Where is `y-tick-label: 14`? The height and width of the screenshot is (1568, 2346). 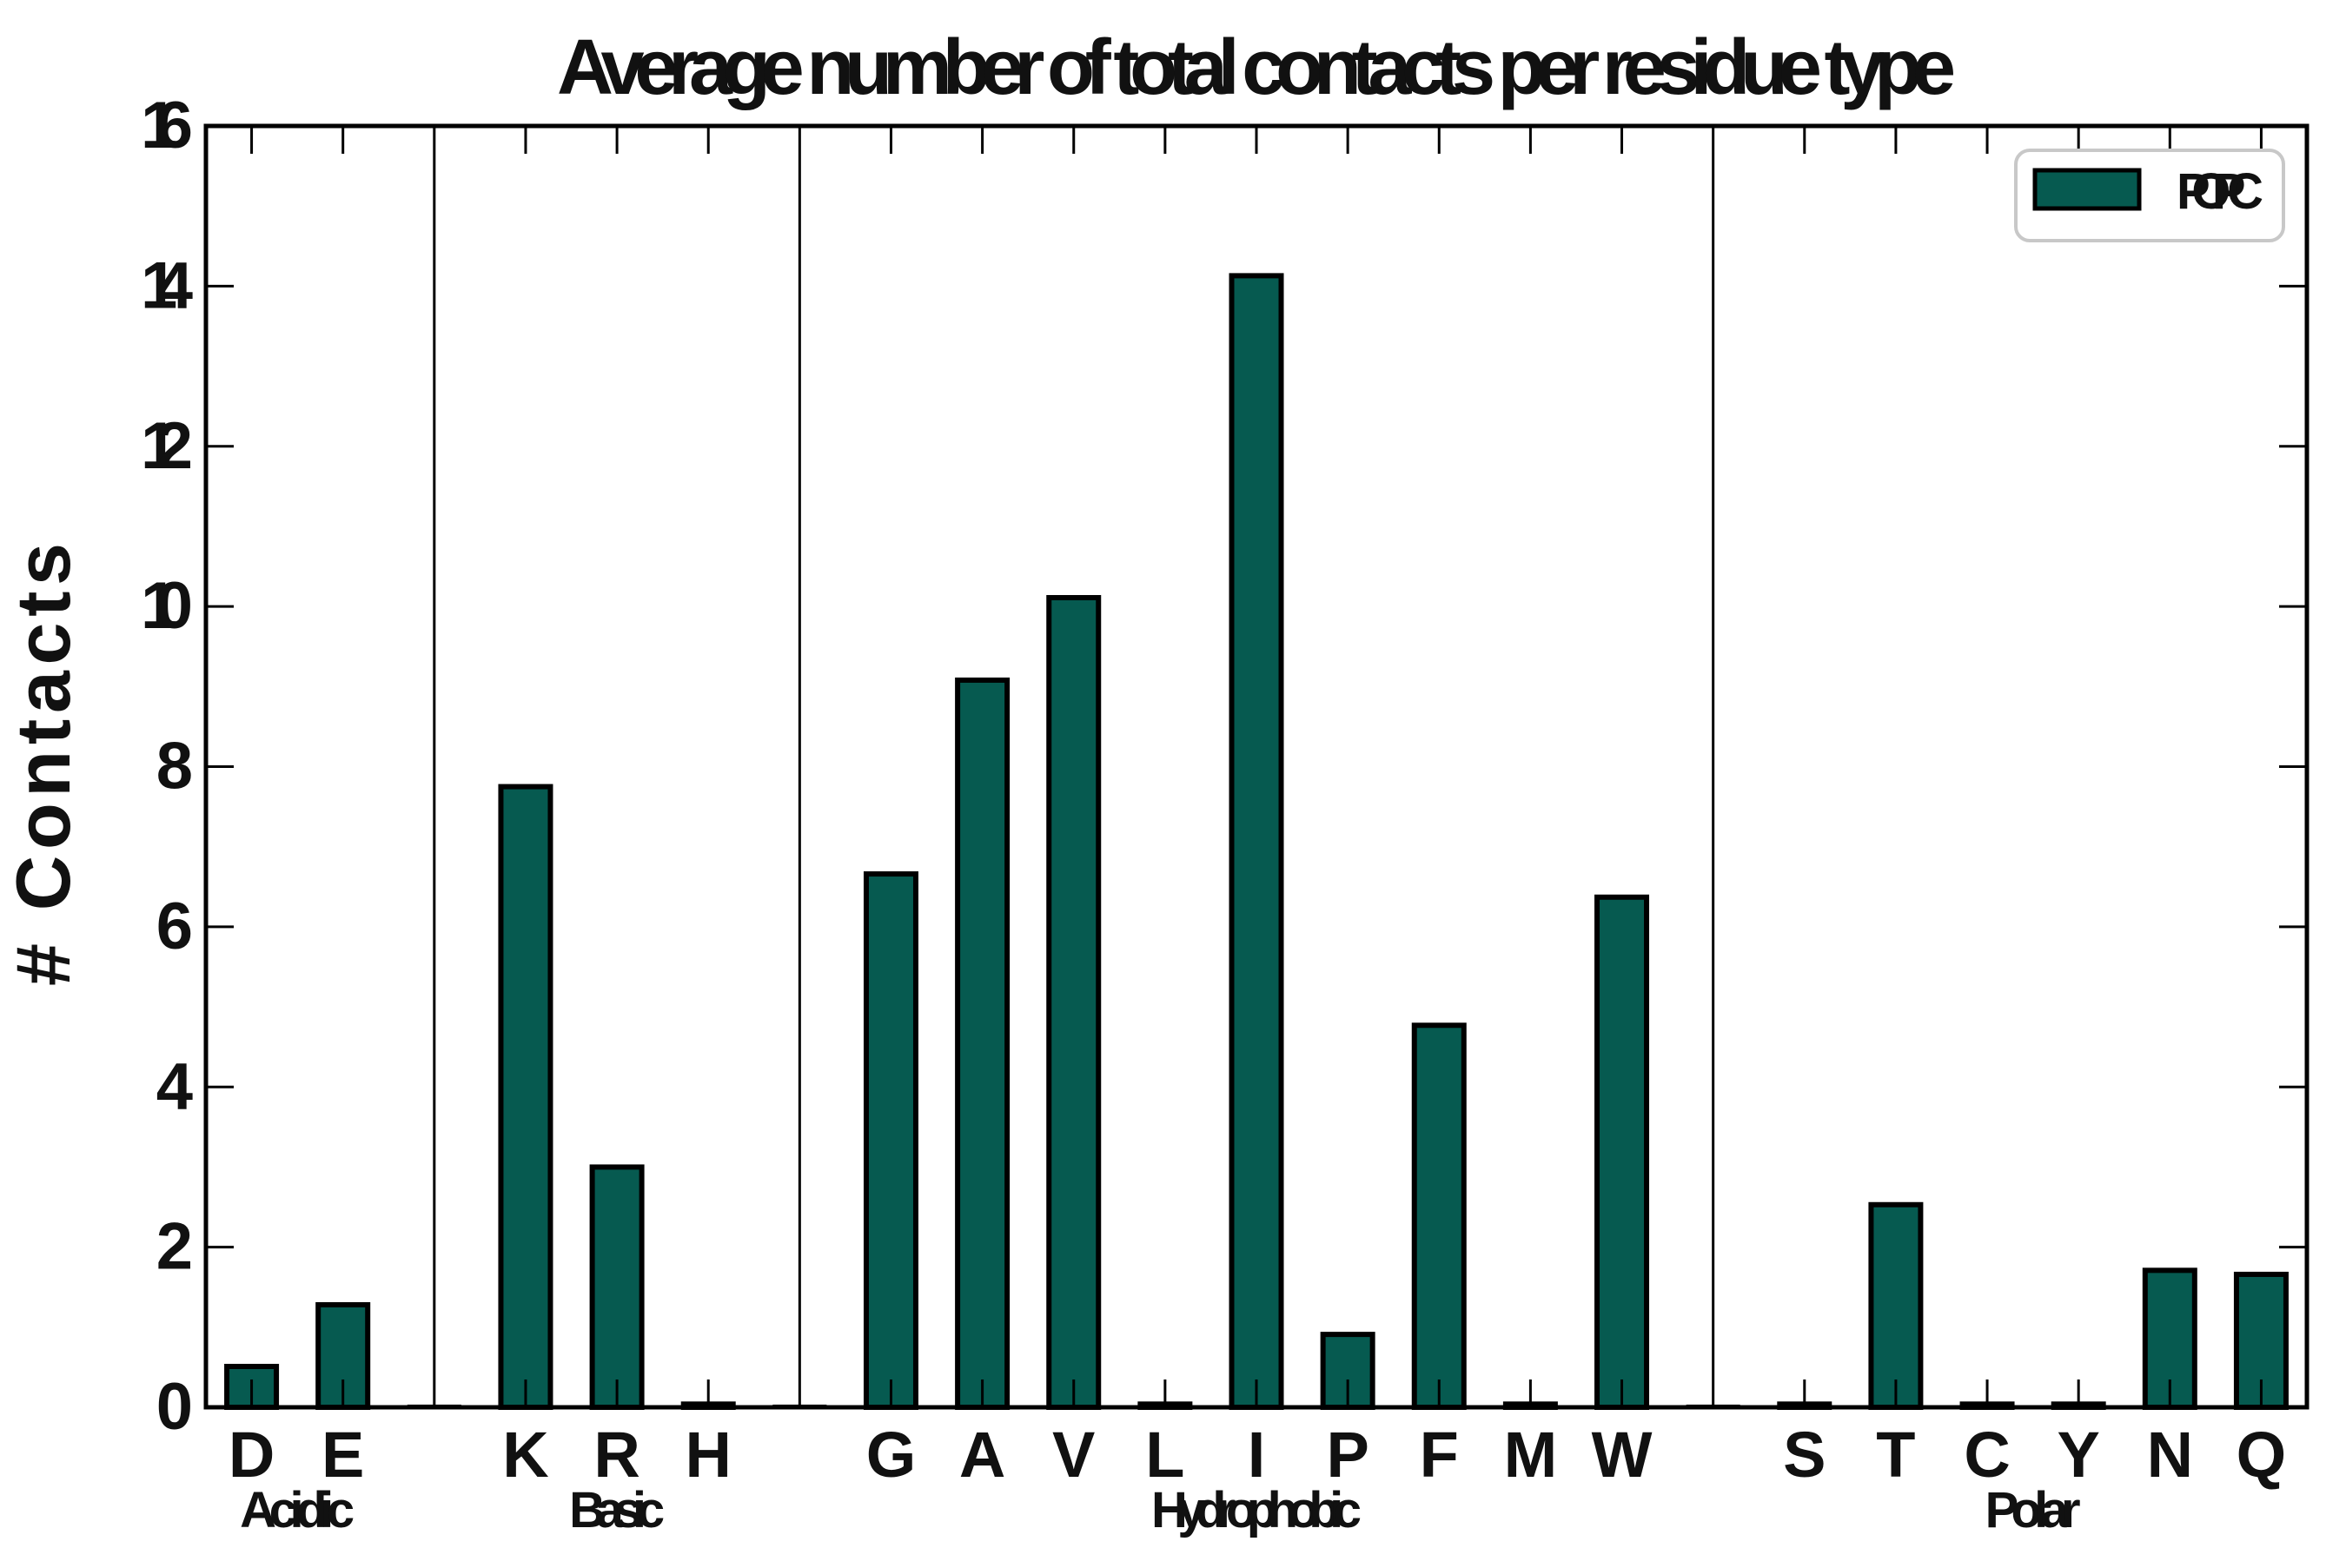
y-tick-label: 14 is located at coordinates (167, 285).